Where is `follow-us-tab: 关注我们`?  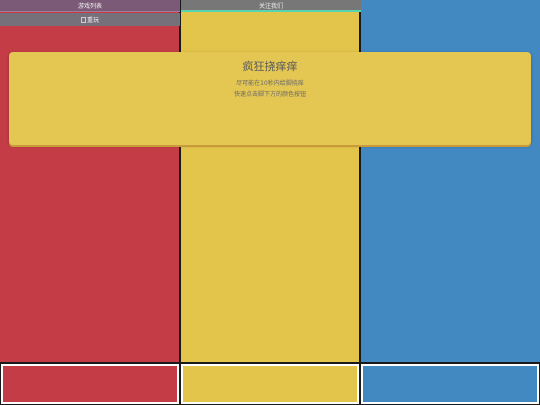 follow-us-tab: 关注我们 is located at coordinates (271, 6).